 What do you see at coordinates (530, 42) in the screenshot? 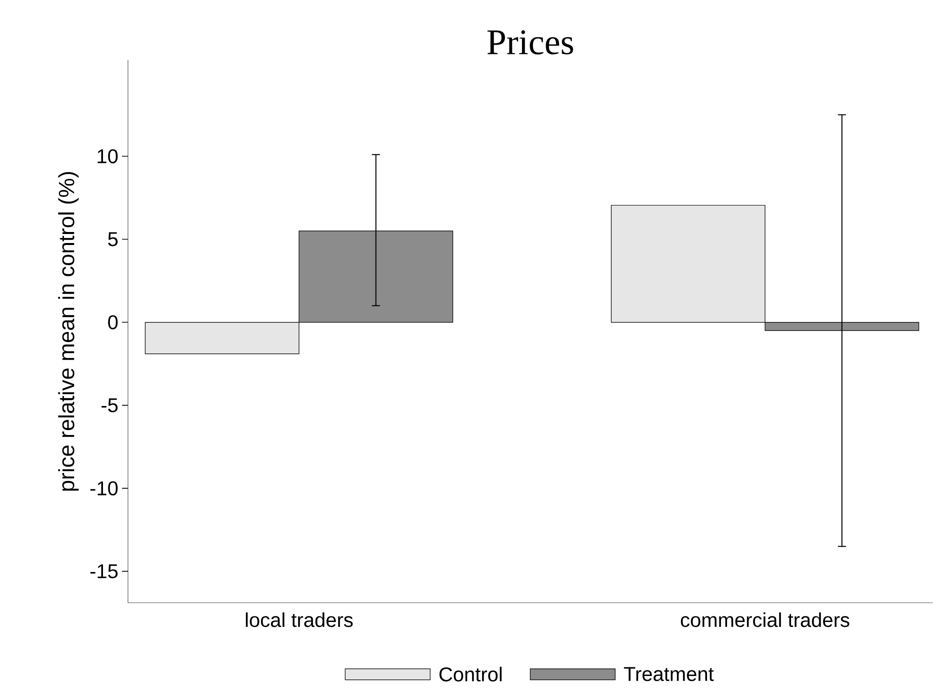
I see `chart-title: Prices` at bounding box center [530, 42].